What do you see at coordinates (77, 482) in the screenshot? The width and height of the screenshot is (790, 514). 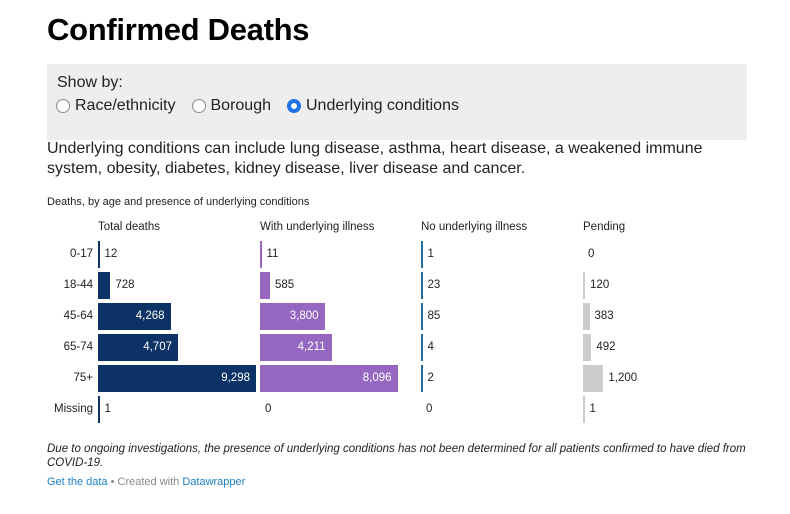 I see `get-the-data-link: Get the data` at bounding box center [77, 482].